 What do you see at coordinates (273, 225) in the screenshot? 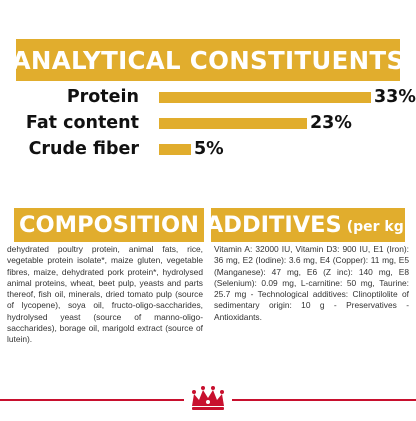
I see `additives-title: ADDITIVES` at bounding box center [273, 225].